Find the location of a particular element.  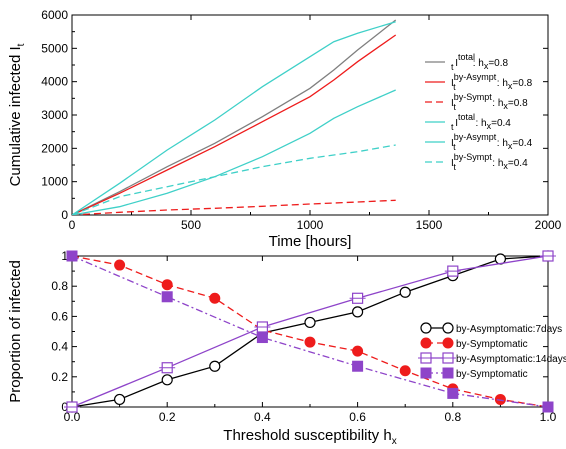

x-tick-label: 0.6 is located at coordinates (357, 417).